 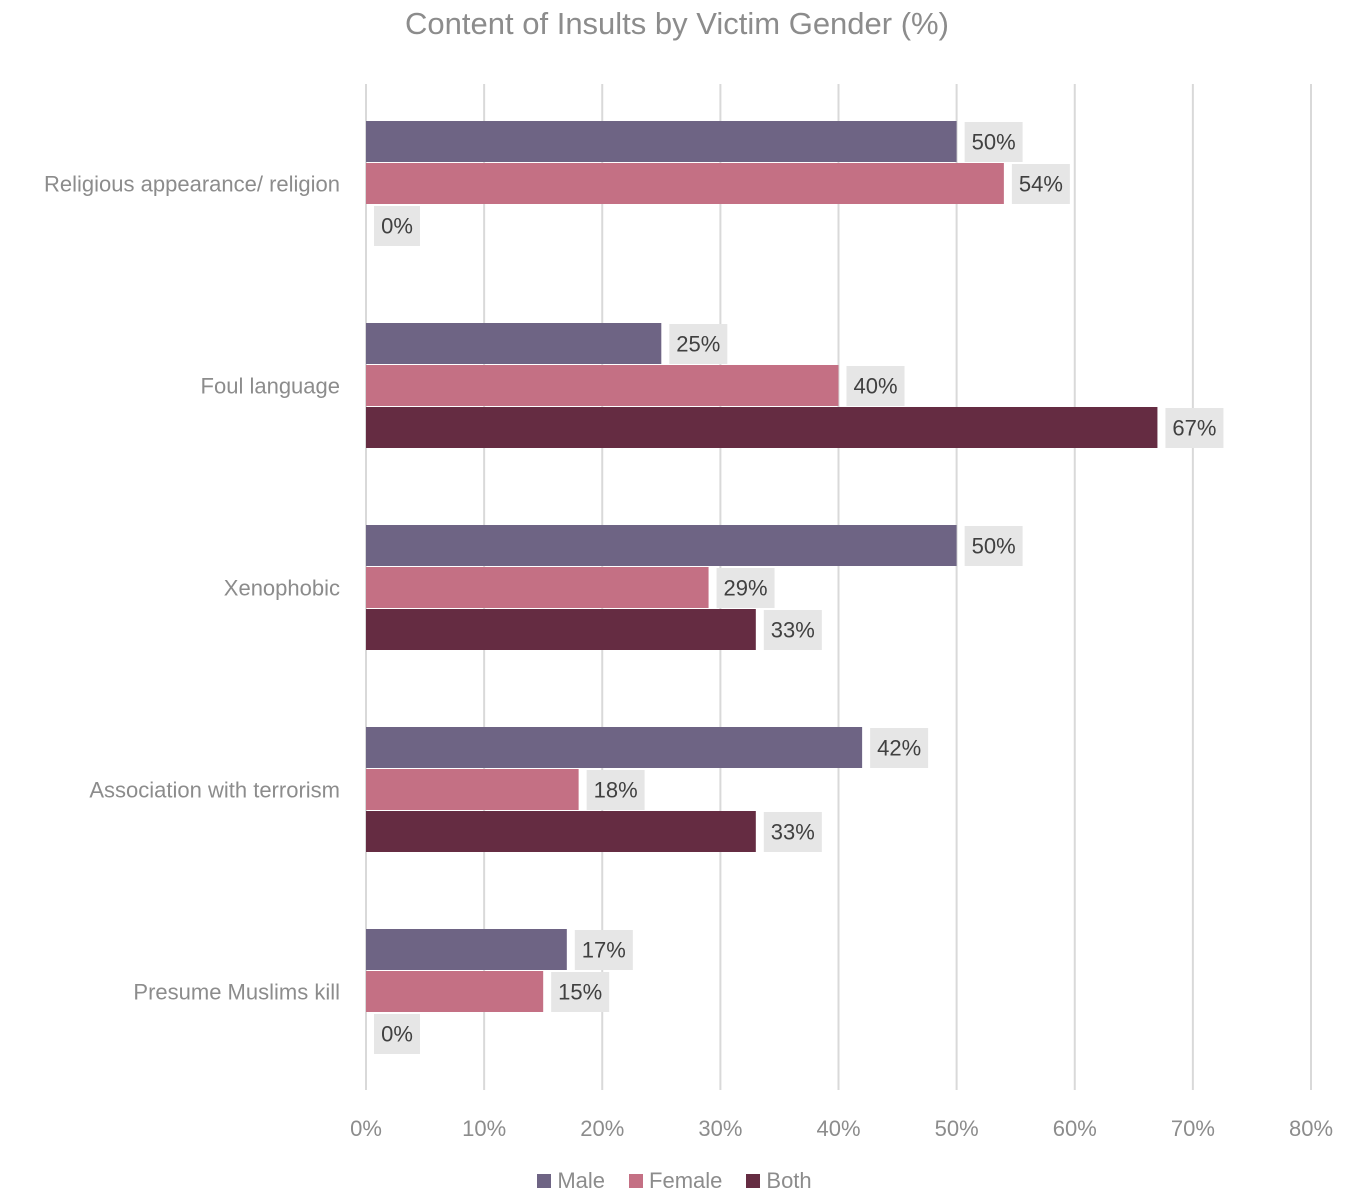 I want to click on data-label: 18%, so click(x=616, y=790).